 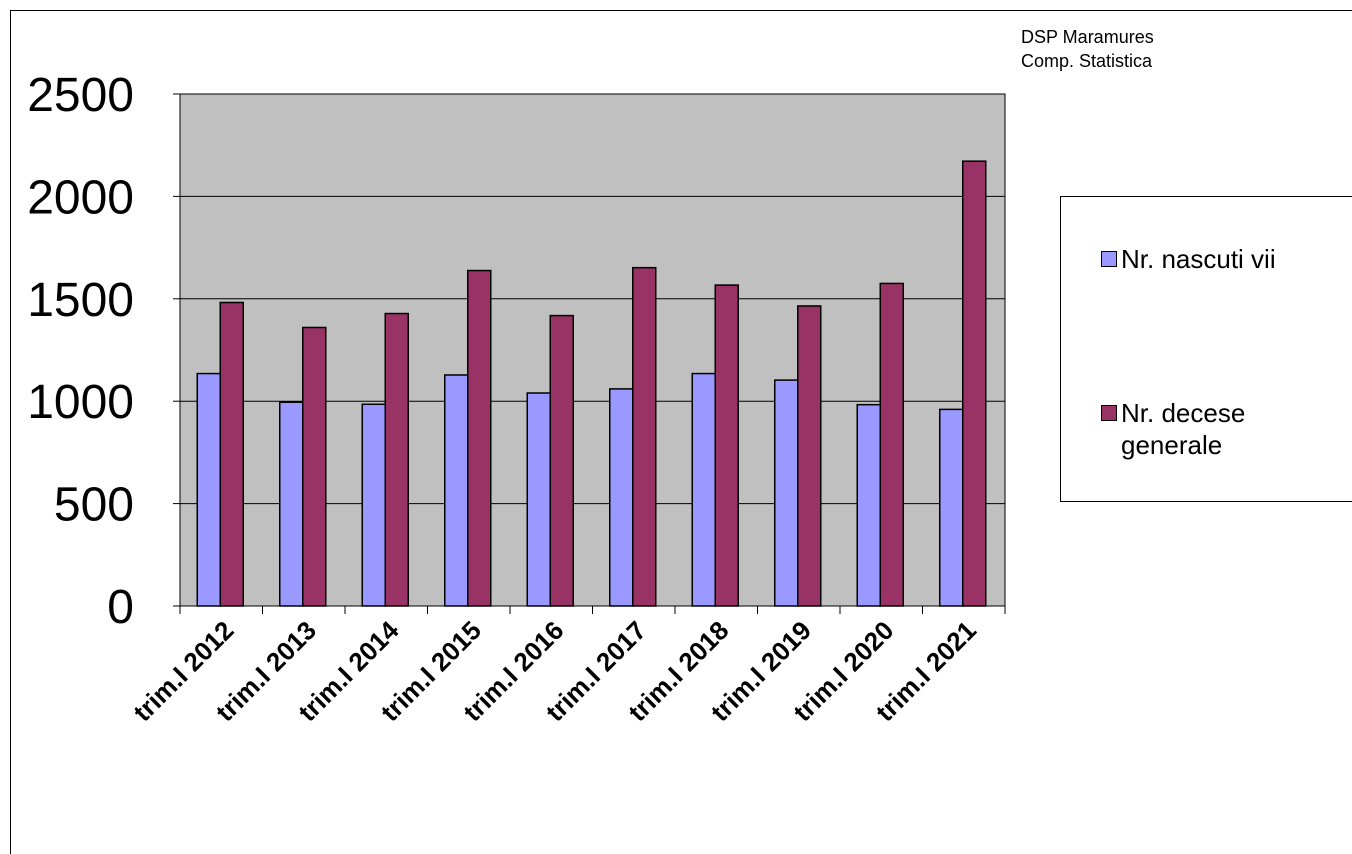 What do you see at coordinates (80, 95) in the screenshot?
I see `y-tick-label: 2500` at bounding box center [80, 95].